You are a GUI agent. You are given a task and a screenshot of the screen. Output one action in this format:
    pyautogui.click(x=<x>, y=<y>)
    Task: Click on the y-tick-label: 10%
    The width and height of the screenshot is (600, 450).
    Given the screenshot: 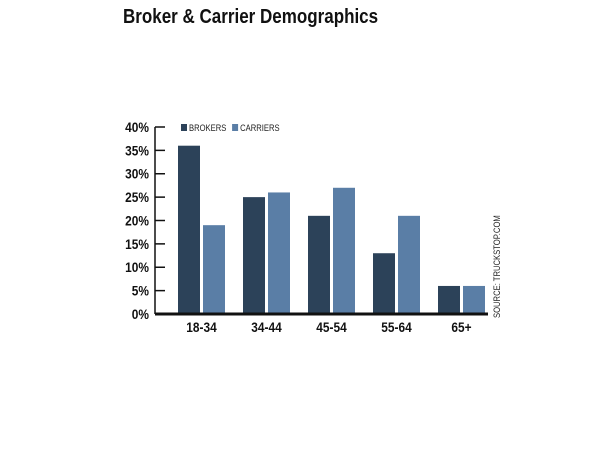 What is the action you would take?
    pyautogui.click(x=137, y=267)
    